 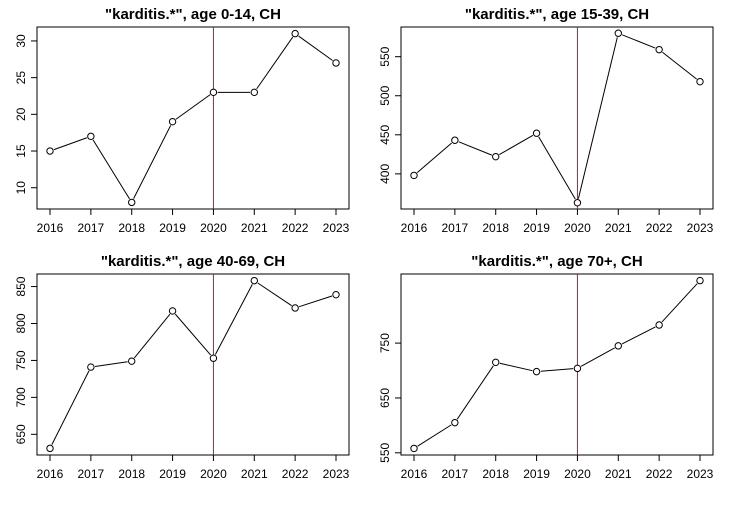 I want to click on y-tick-label: 10, so click(x=21, y=188).